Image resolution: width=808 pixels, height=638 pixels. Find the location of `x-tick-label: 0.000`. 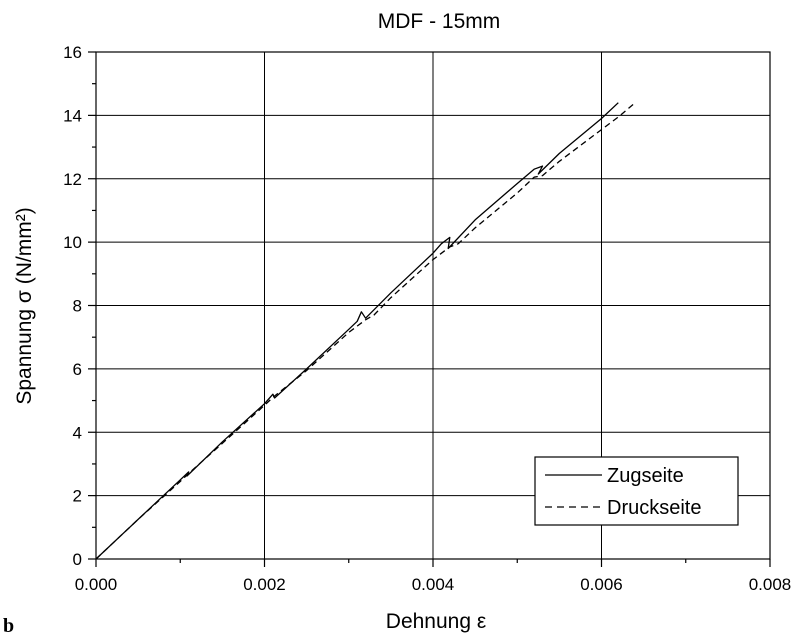

x-tick-label: 0.000 is located at coordinates (96, 584).